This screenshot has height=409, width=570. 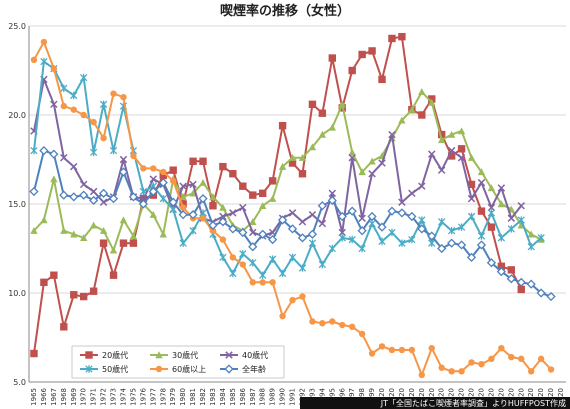 I want to click on x-tick-label: 1996, so click(x=342, y=396).